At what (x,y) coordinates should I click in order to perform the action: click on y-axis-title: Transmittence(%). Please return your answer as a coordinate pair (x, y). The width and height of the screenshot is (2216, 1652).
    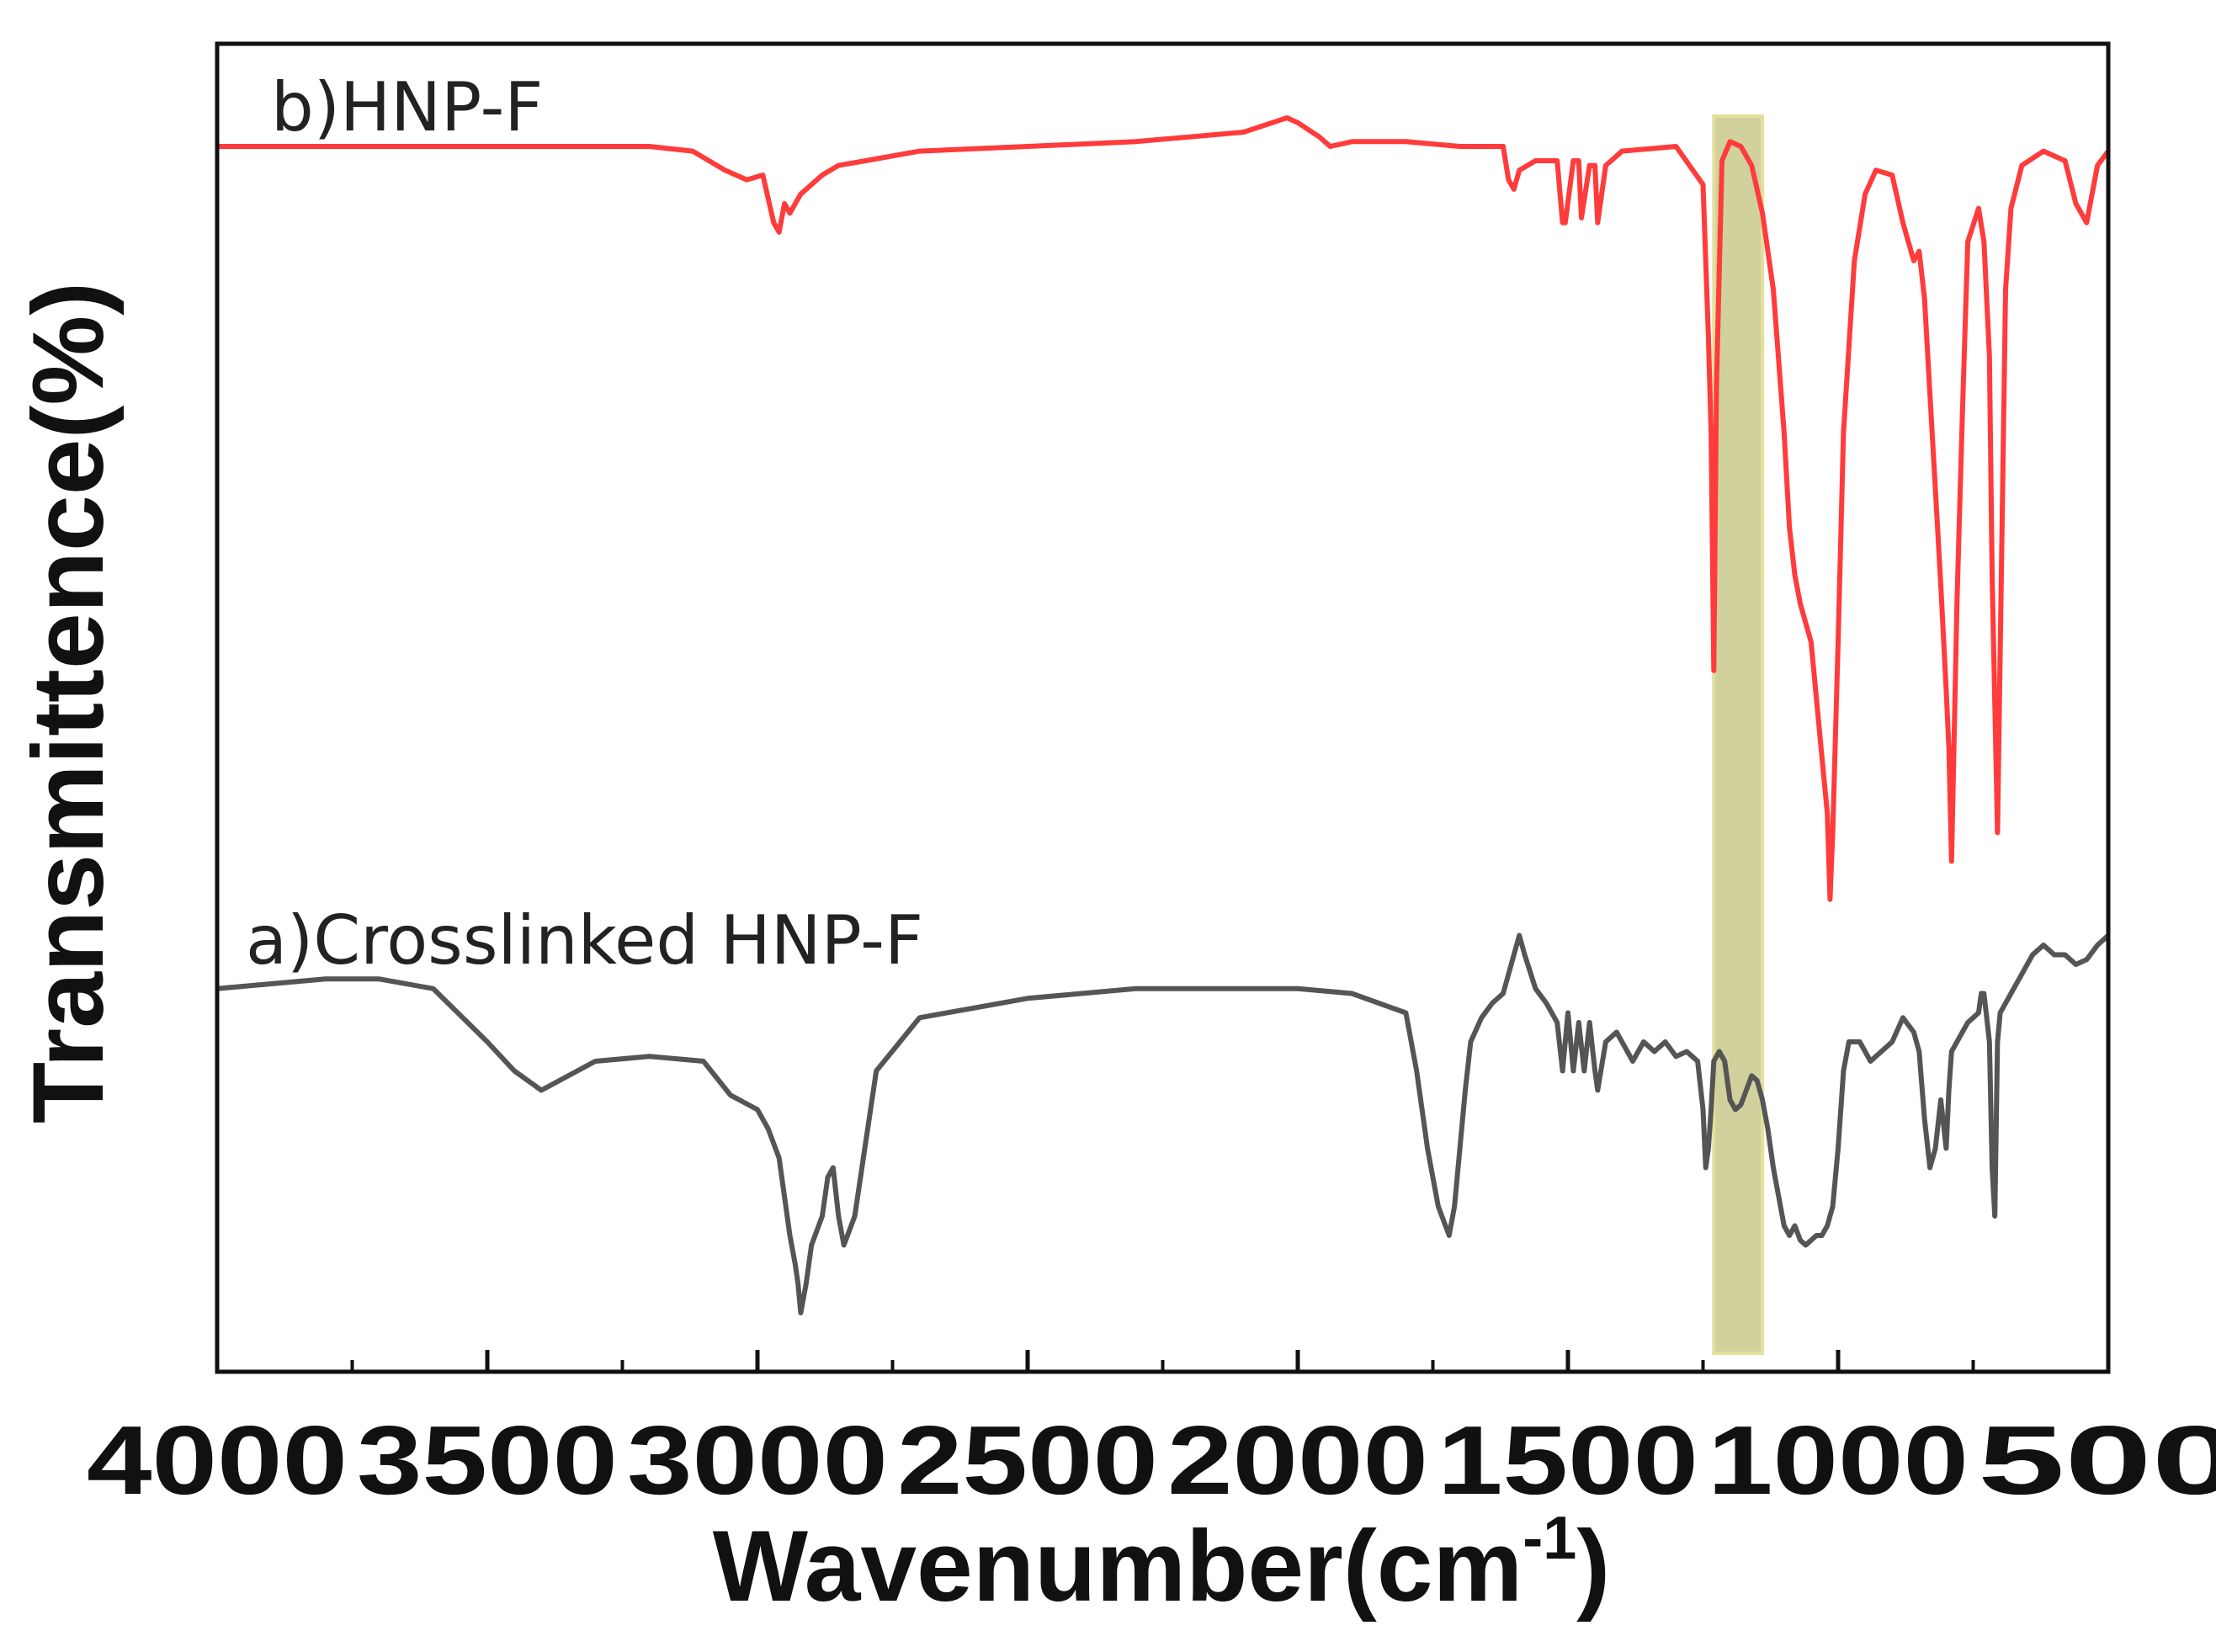
    Looking at the image, I should click on (68, 702).